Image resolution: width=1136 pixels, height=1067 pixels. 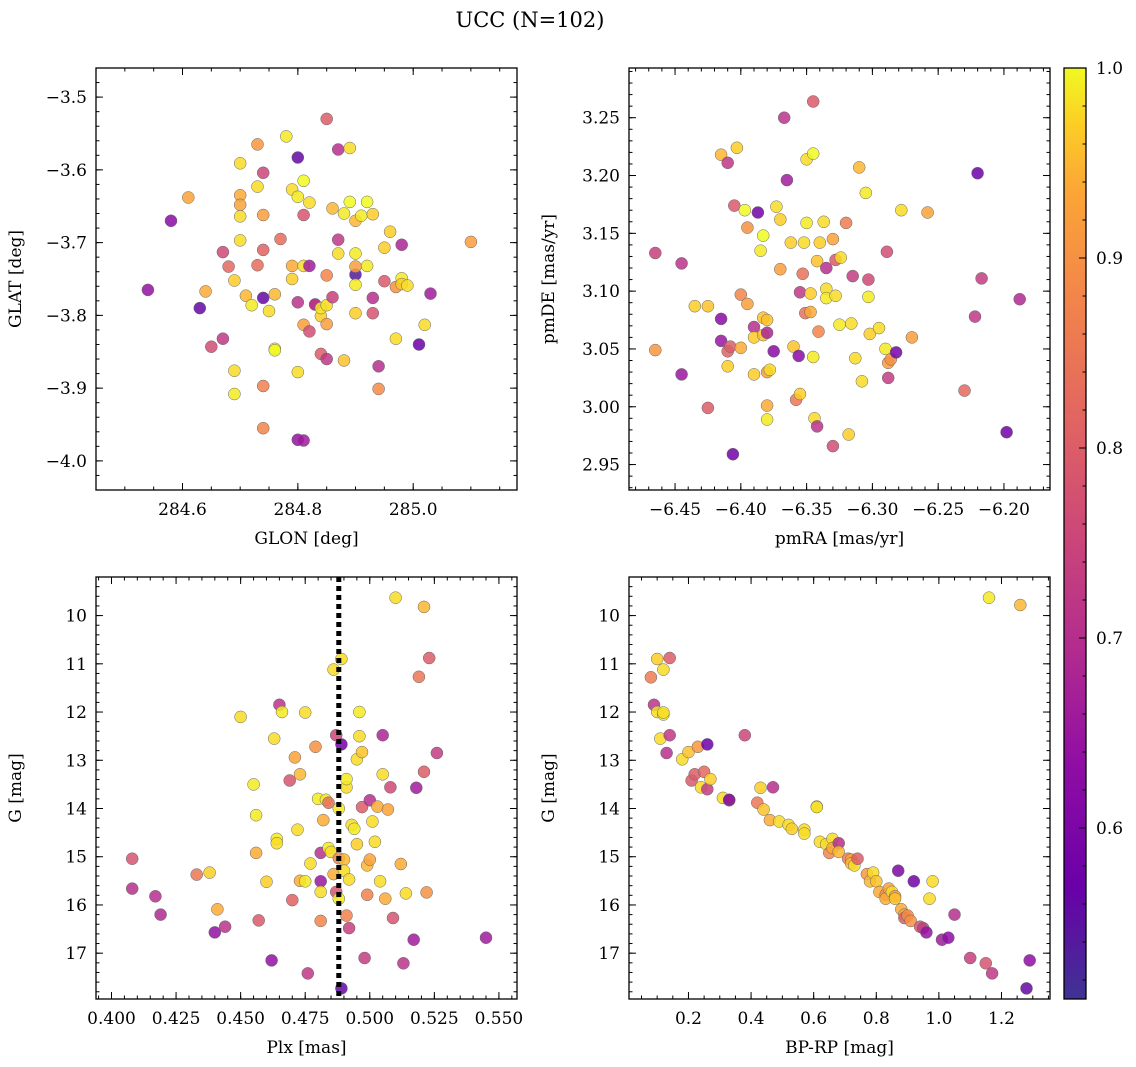 What do you see at coordinates (872, 510) in the screenshot?
I see `x-tick-label: −6.30` at bounding box center [872, 510].